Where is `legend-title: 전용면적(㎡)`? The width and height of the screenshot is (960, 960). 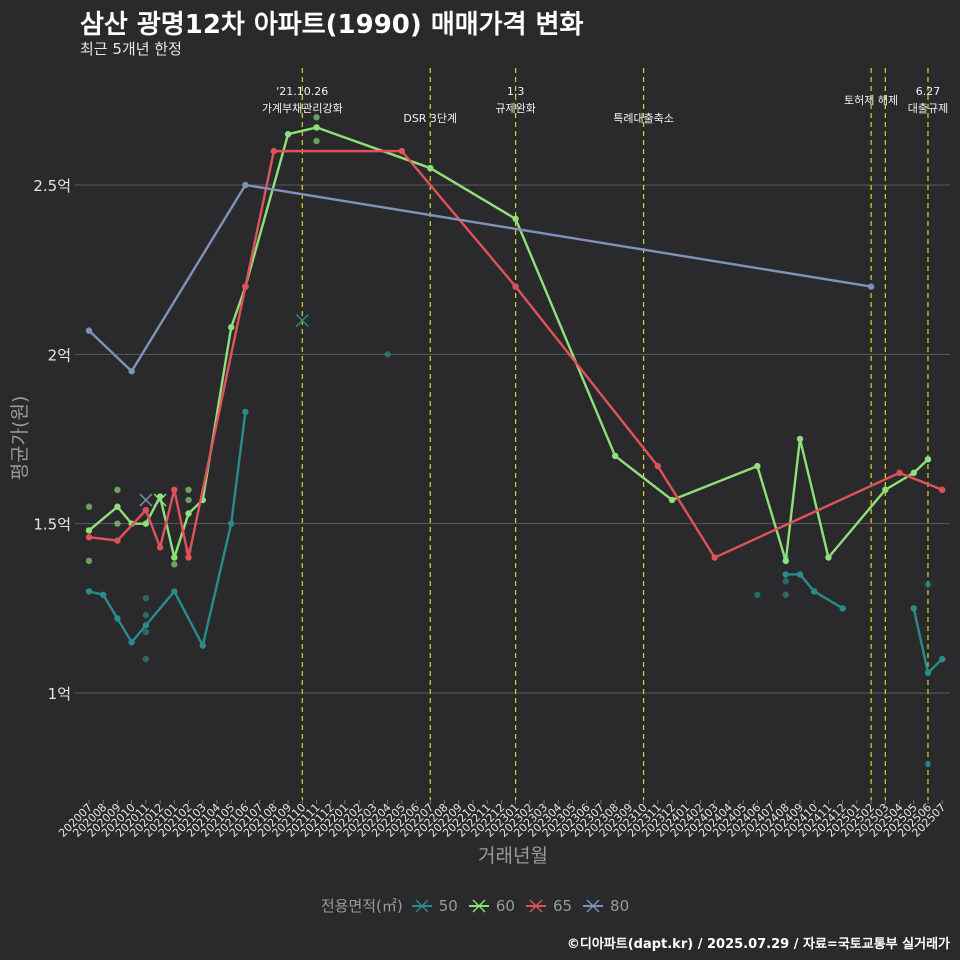 legend-title: 전용면적(㎡) is located at coordinates (361, 906).